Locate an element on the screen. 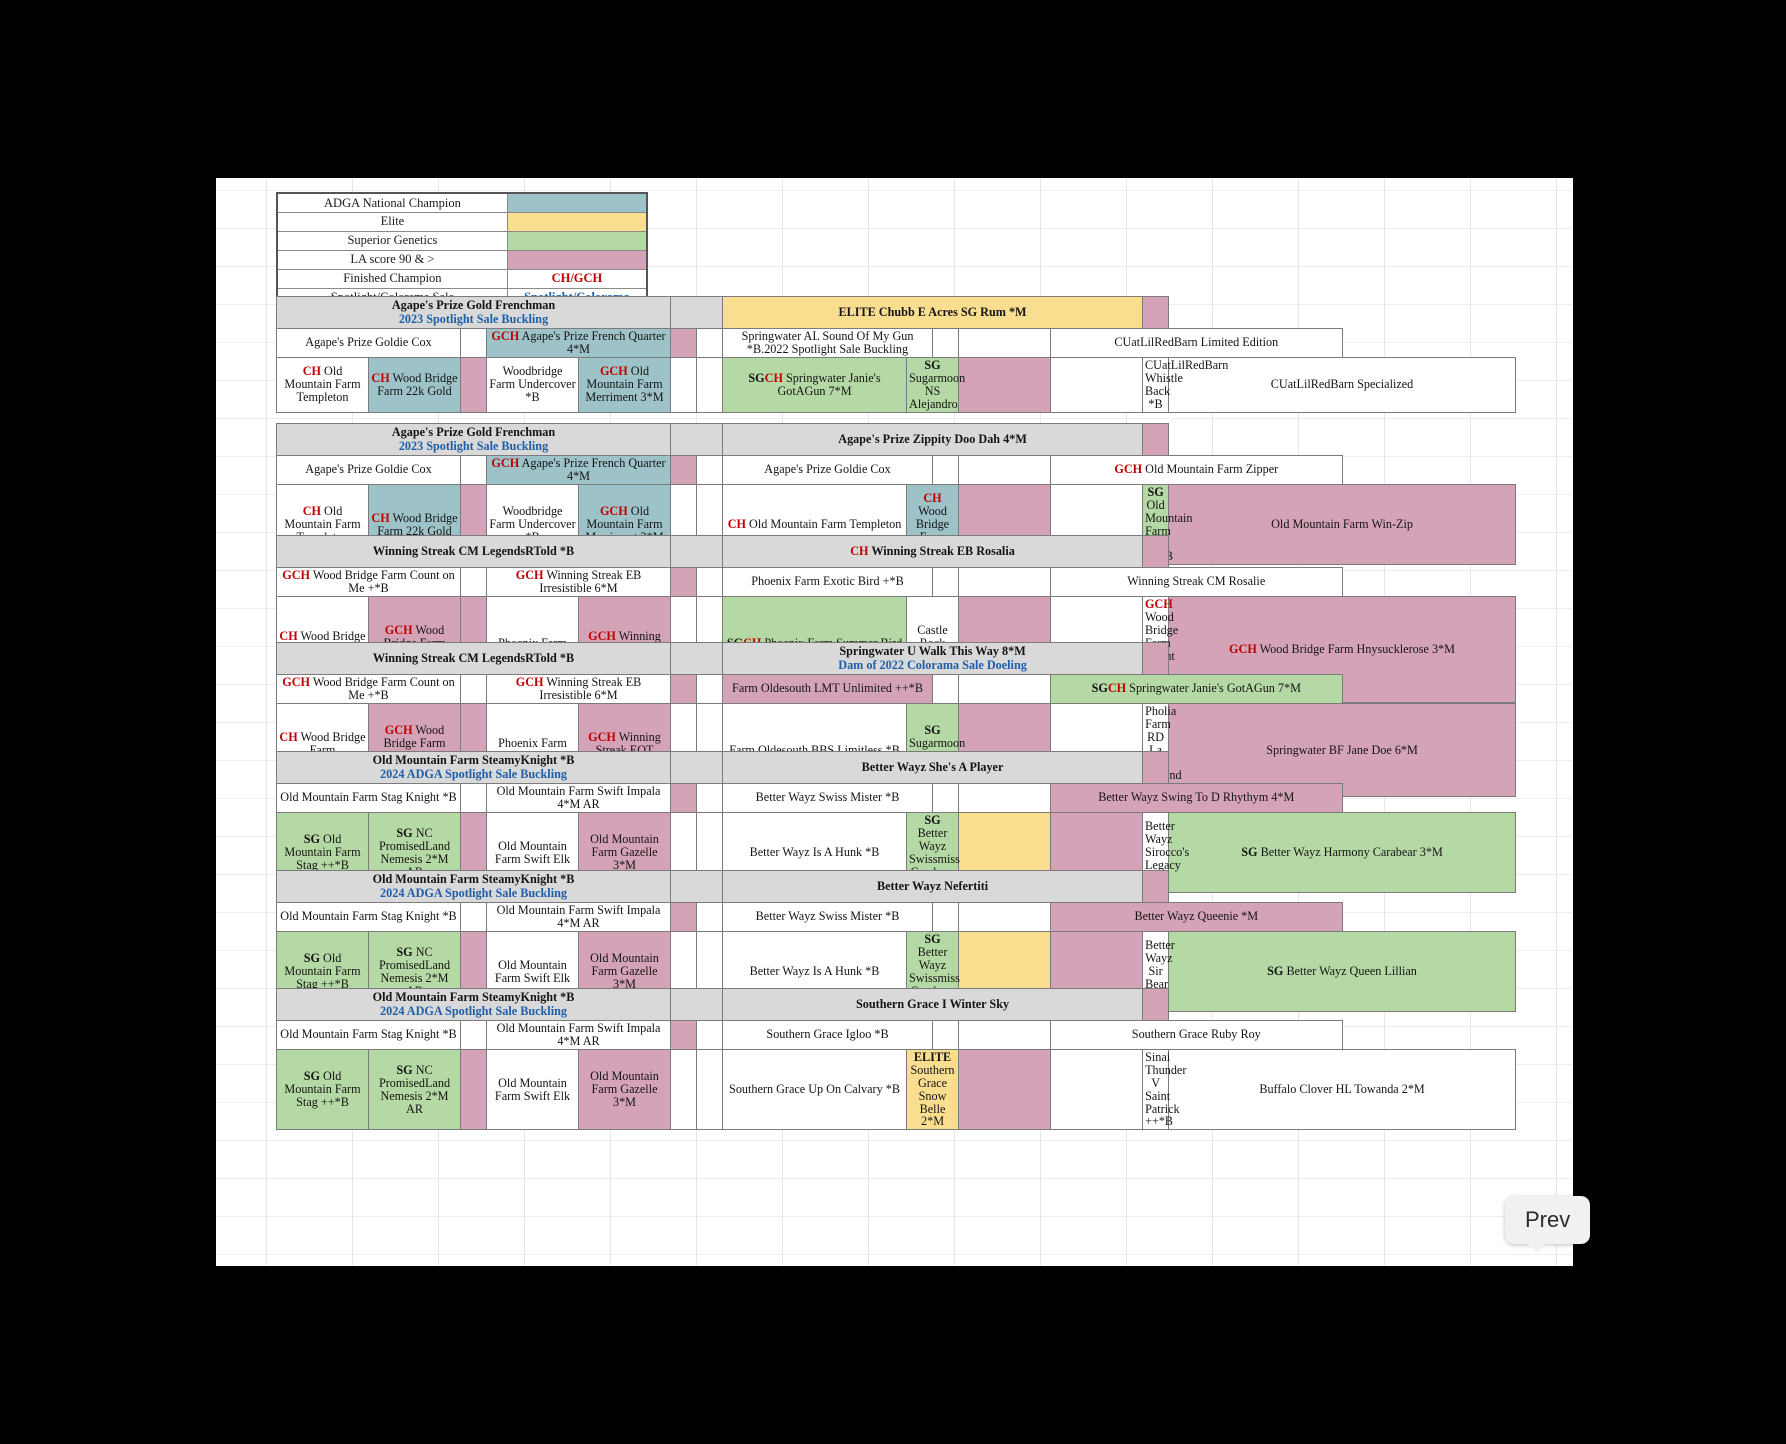 Image resolution: width=1786 pixels, height=1444 pixels. dam-header-cell: Agape's Prize Zippity Doo Dah 4*M is located at coordinates (933, 439).